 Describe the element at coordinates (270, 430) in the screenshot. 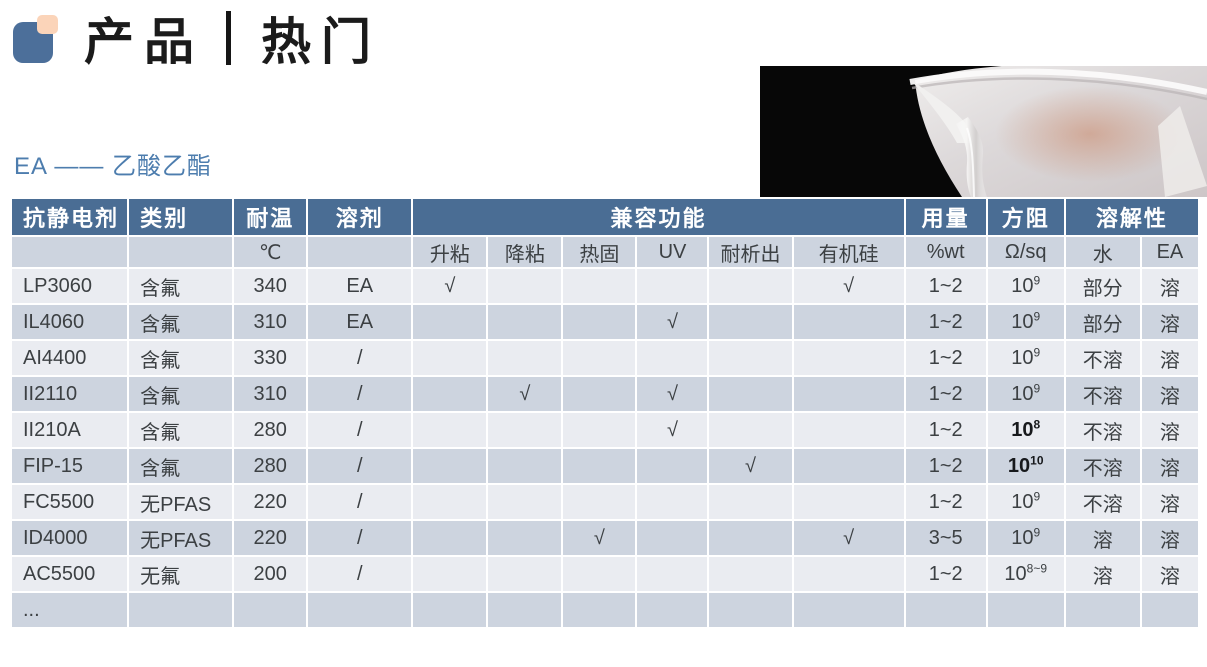

I see `cell-temp-resistance: 280` at that location.